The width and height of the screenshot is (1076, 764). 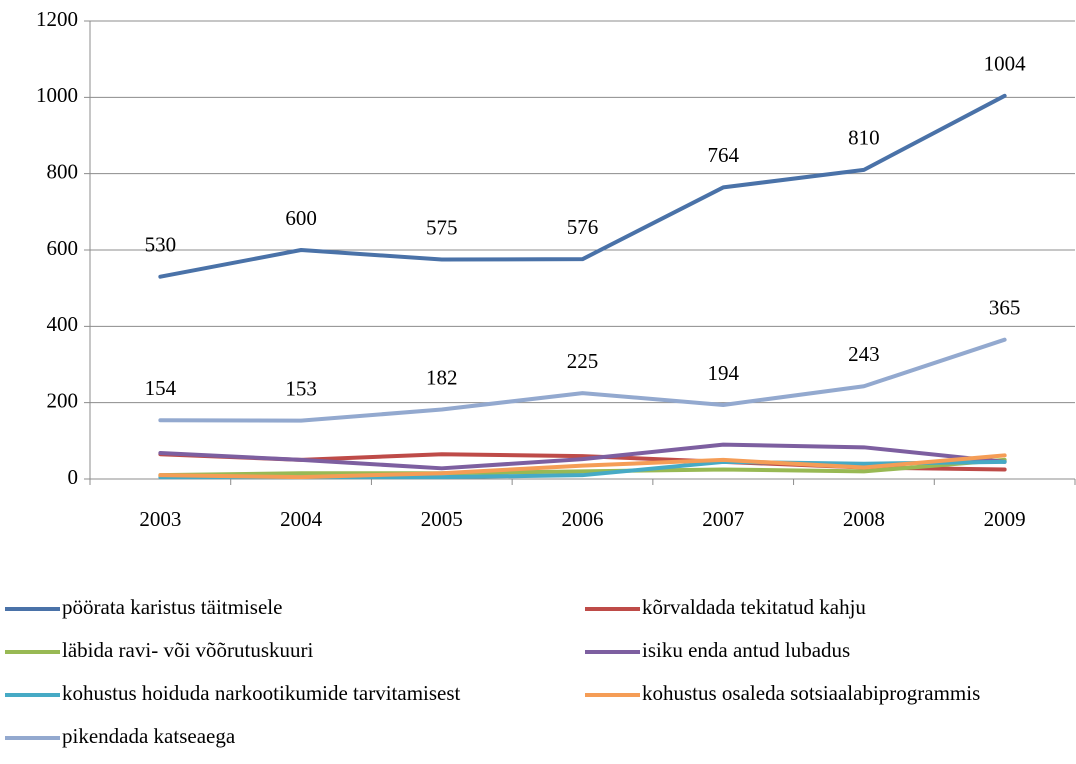 What do you see at coordinates (301, 388) in the screenshot?
I see `data-label: 153` at bounding box center [301, 388].